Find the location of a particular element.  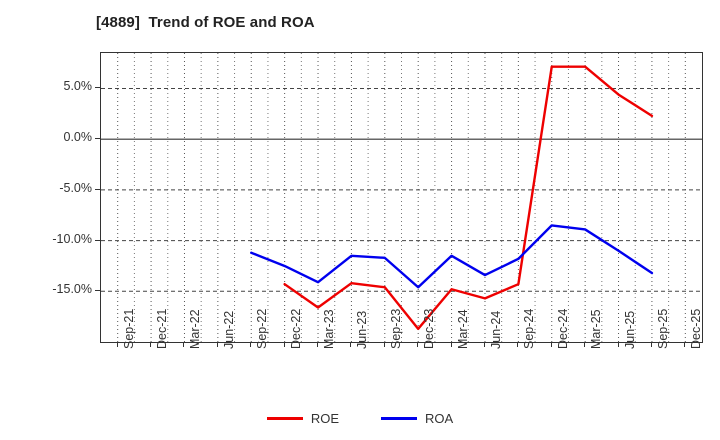

x-tick-label: Mar-24 is located at coordinates (462, 329).